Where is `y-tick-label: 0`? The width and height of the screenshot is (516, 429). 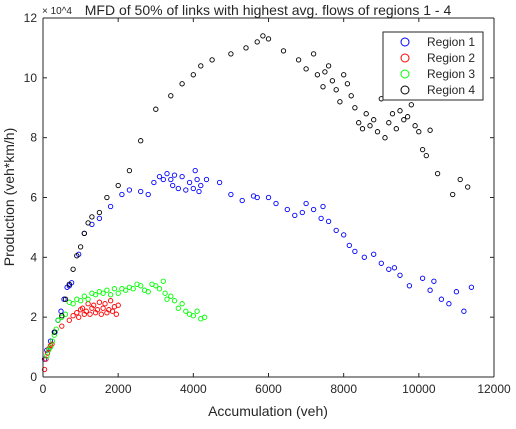
y-tick-label: 0 is located at coordinates (33, 377).